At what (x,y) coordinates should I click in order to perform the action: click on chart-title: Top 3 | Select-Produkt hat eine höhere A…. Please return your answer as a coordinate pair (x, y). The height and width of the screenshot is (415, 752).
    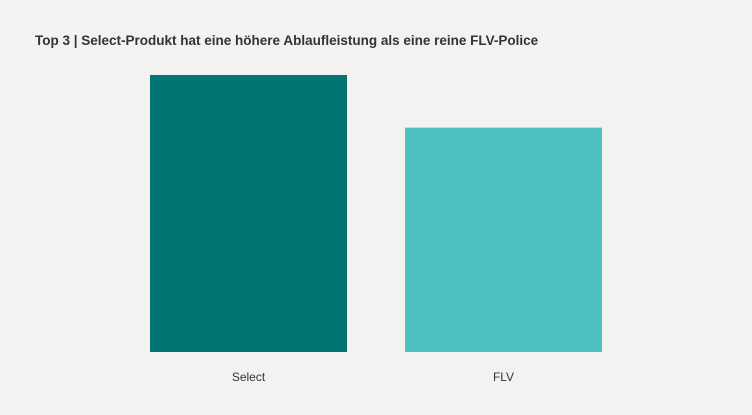
    Looking at the image, I should click on (287, 40).